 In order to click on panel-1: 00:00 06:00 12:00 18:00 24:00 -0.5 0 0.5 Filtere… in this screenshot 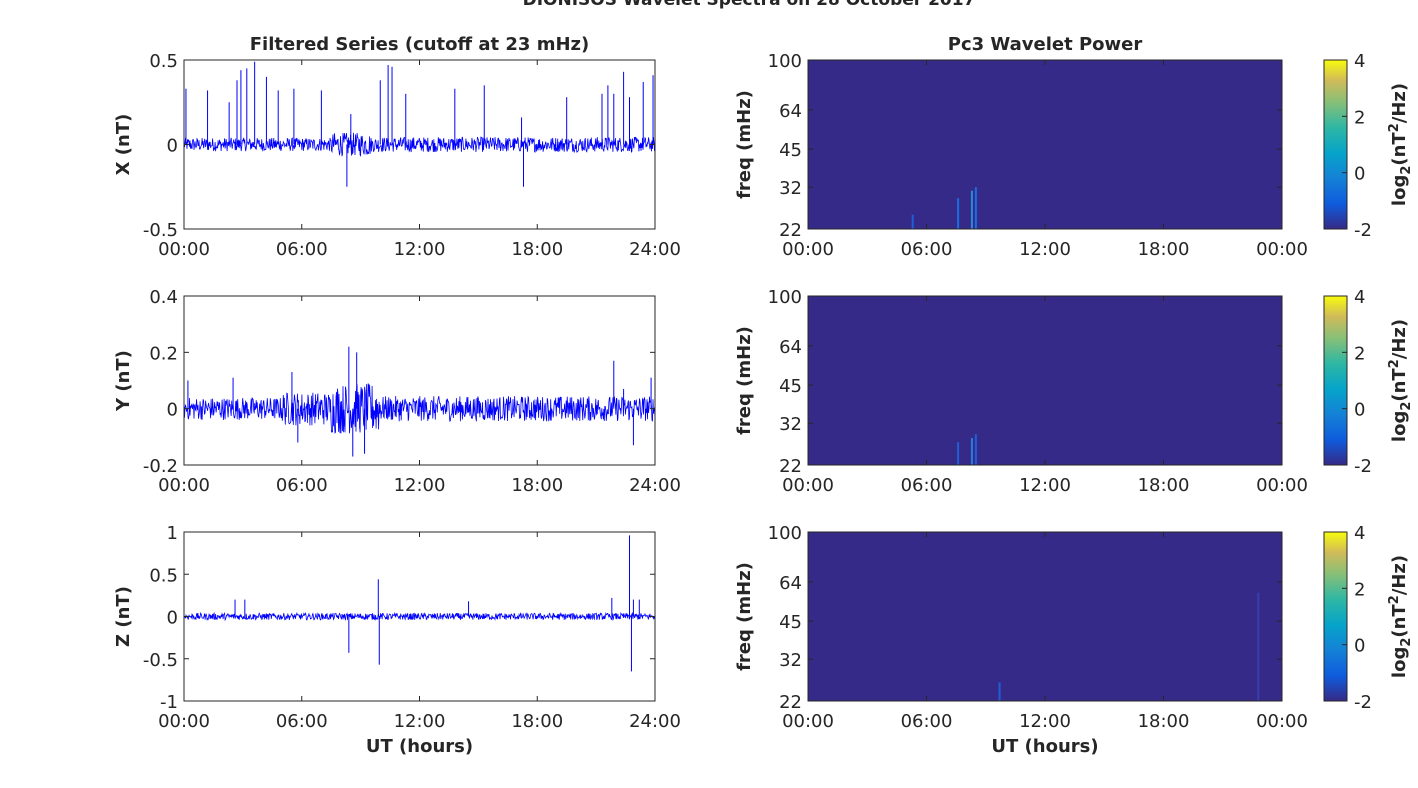, I will do `click(397, 147)`.